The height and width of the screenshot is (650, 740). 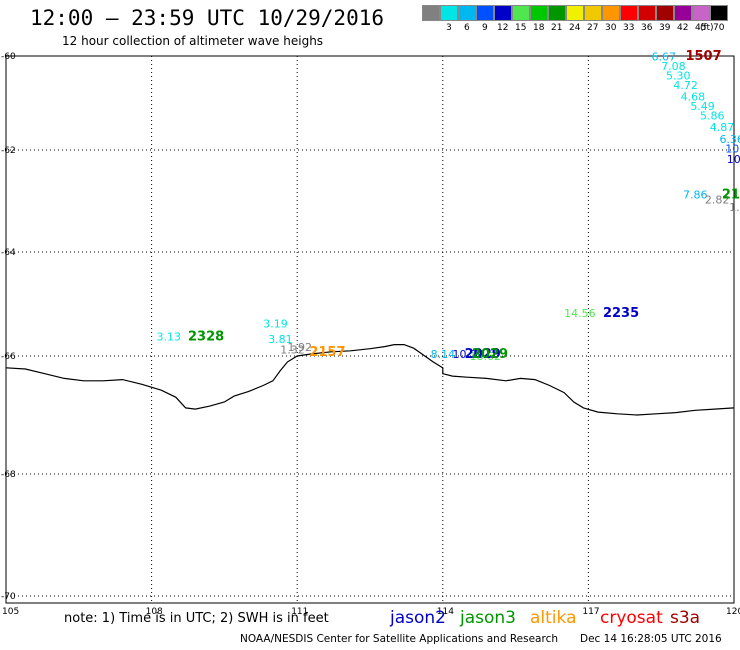 I want to click on coastline, so click(x=370, y=380).